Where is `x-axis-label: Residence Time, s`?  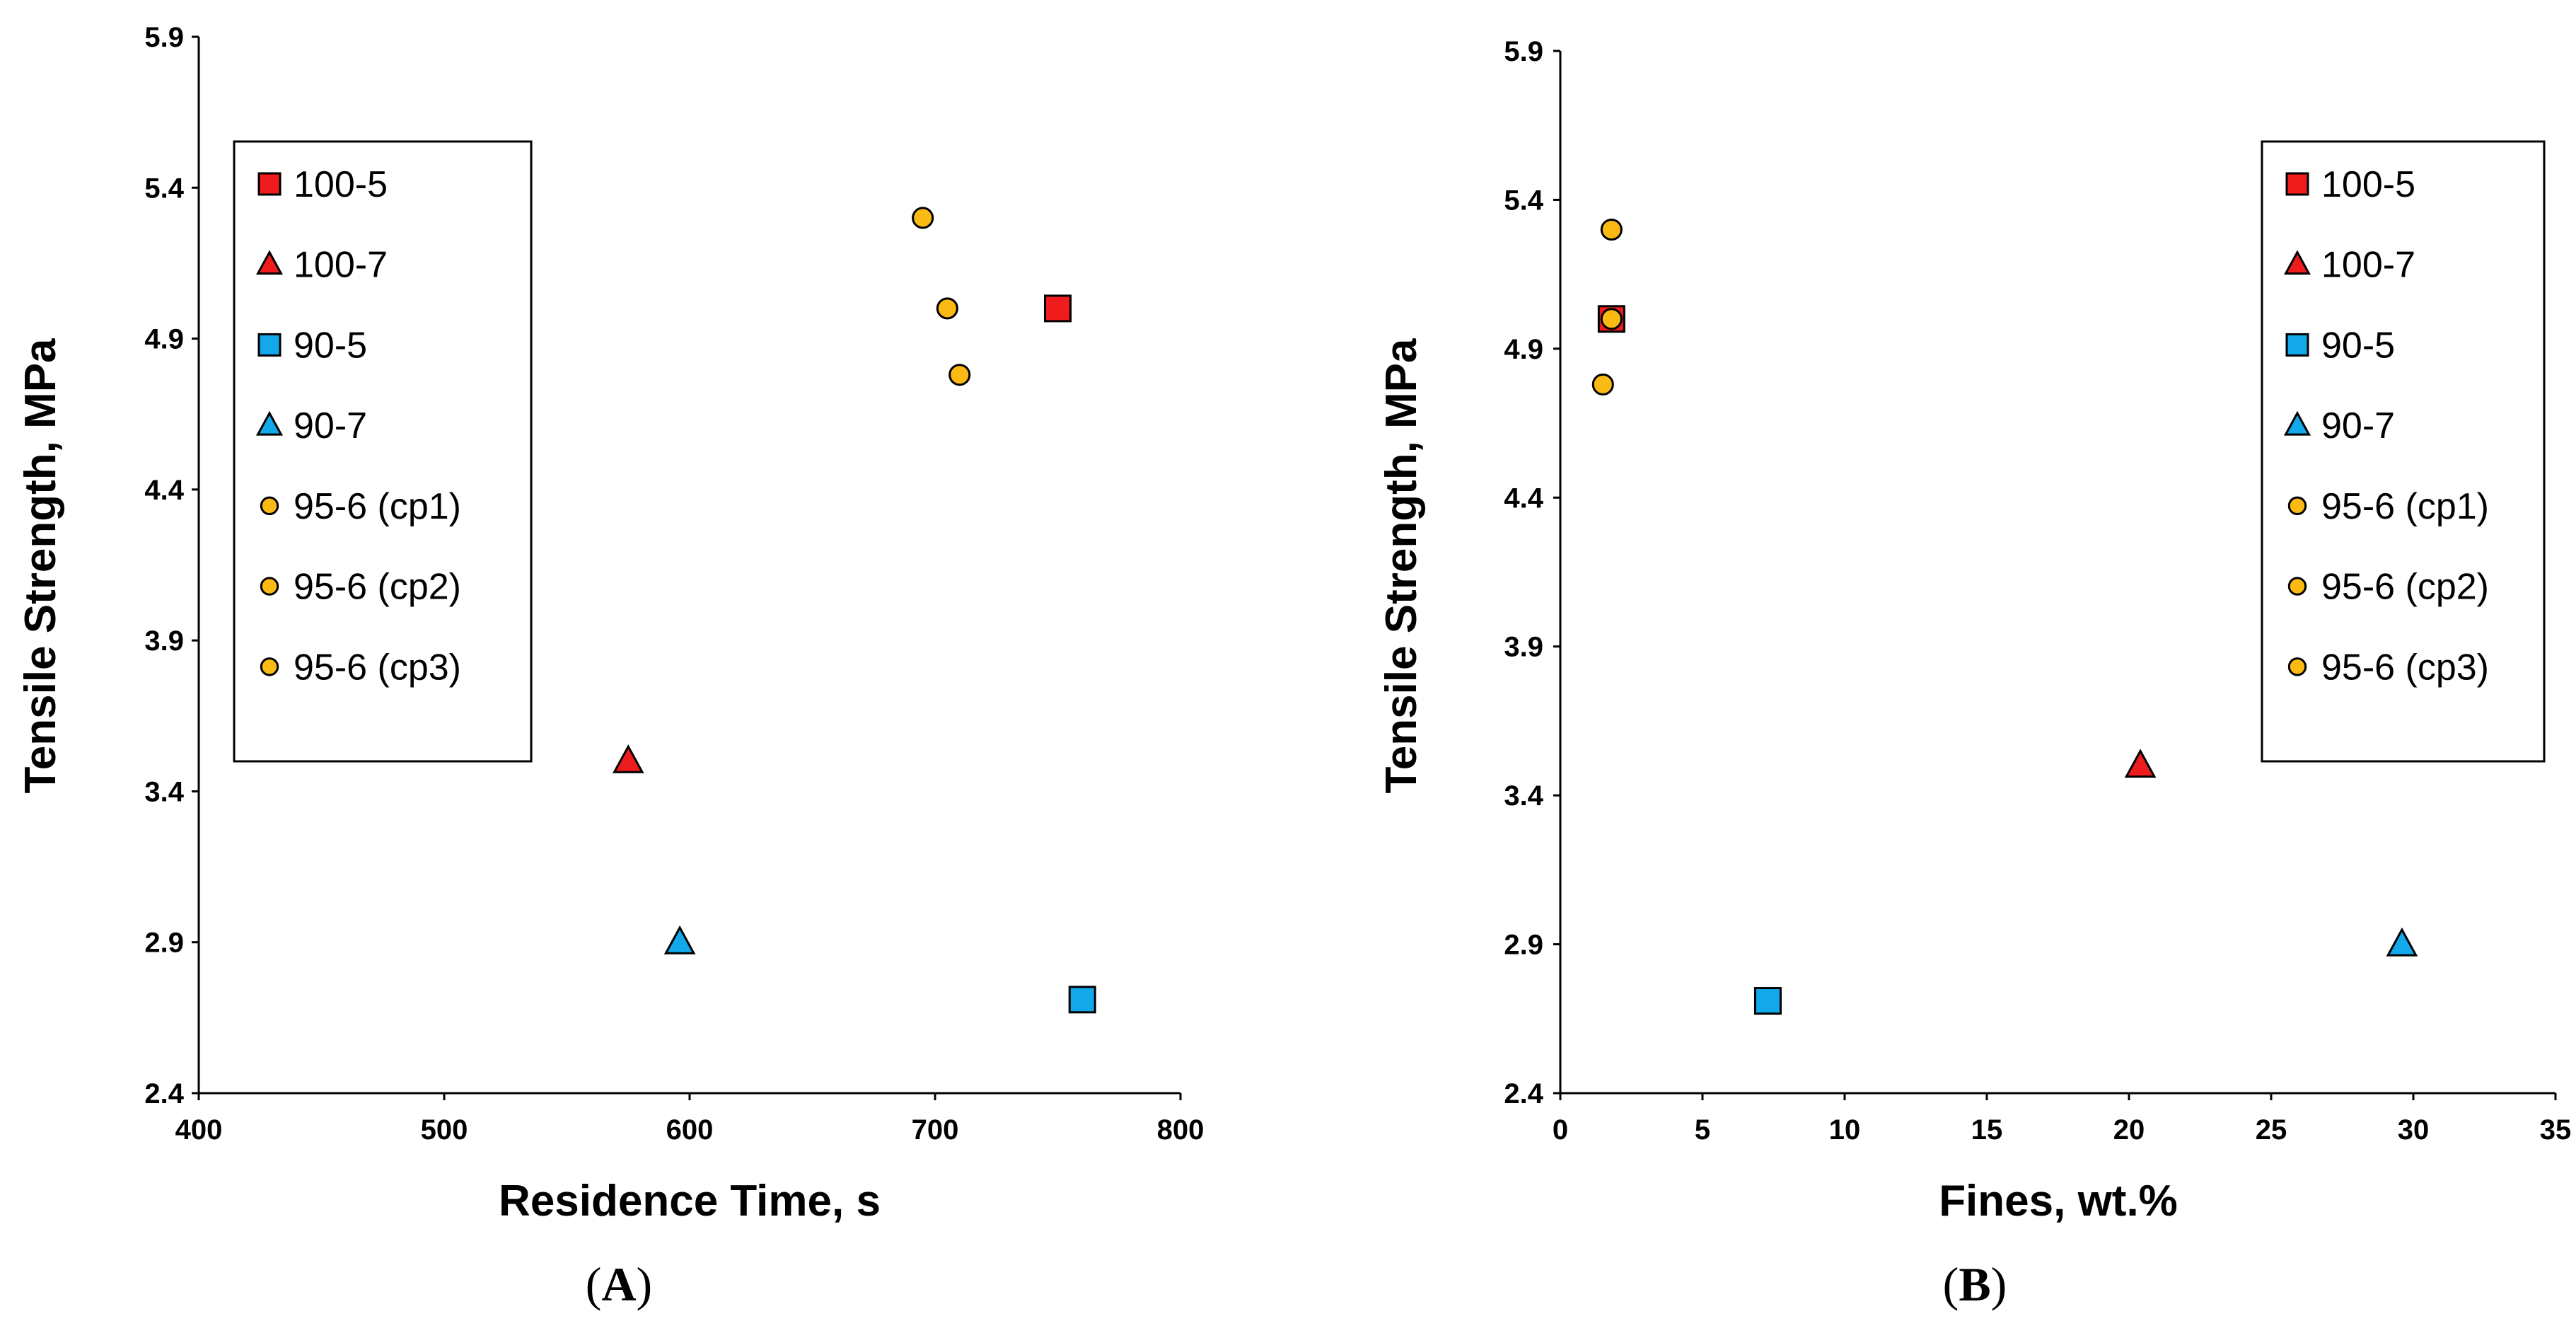
x-axis-label: Residence Time, s is located at coordinates (690, 1201).